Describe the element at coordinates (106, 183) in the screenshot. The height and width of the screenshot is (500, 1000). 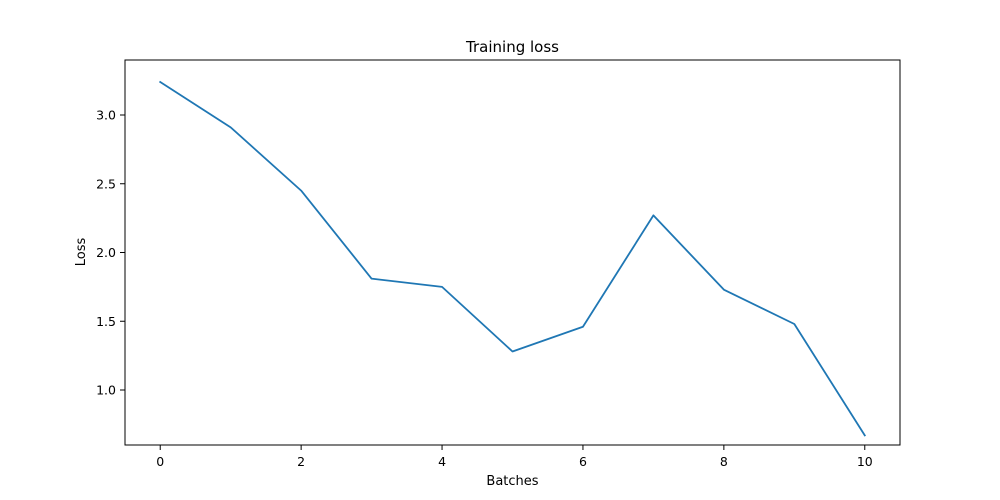
I see `y-tick-label: 2.5` at that location.